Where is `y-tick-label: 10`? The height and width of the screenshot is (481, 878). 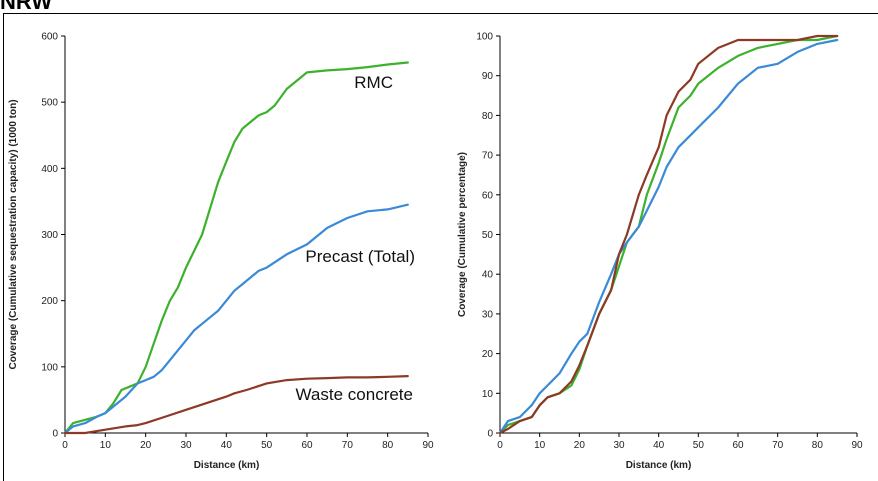 y-tick-label: 10 is located at coordinates (488, 394).